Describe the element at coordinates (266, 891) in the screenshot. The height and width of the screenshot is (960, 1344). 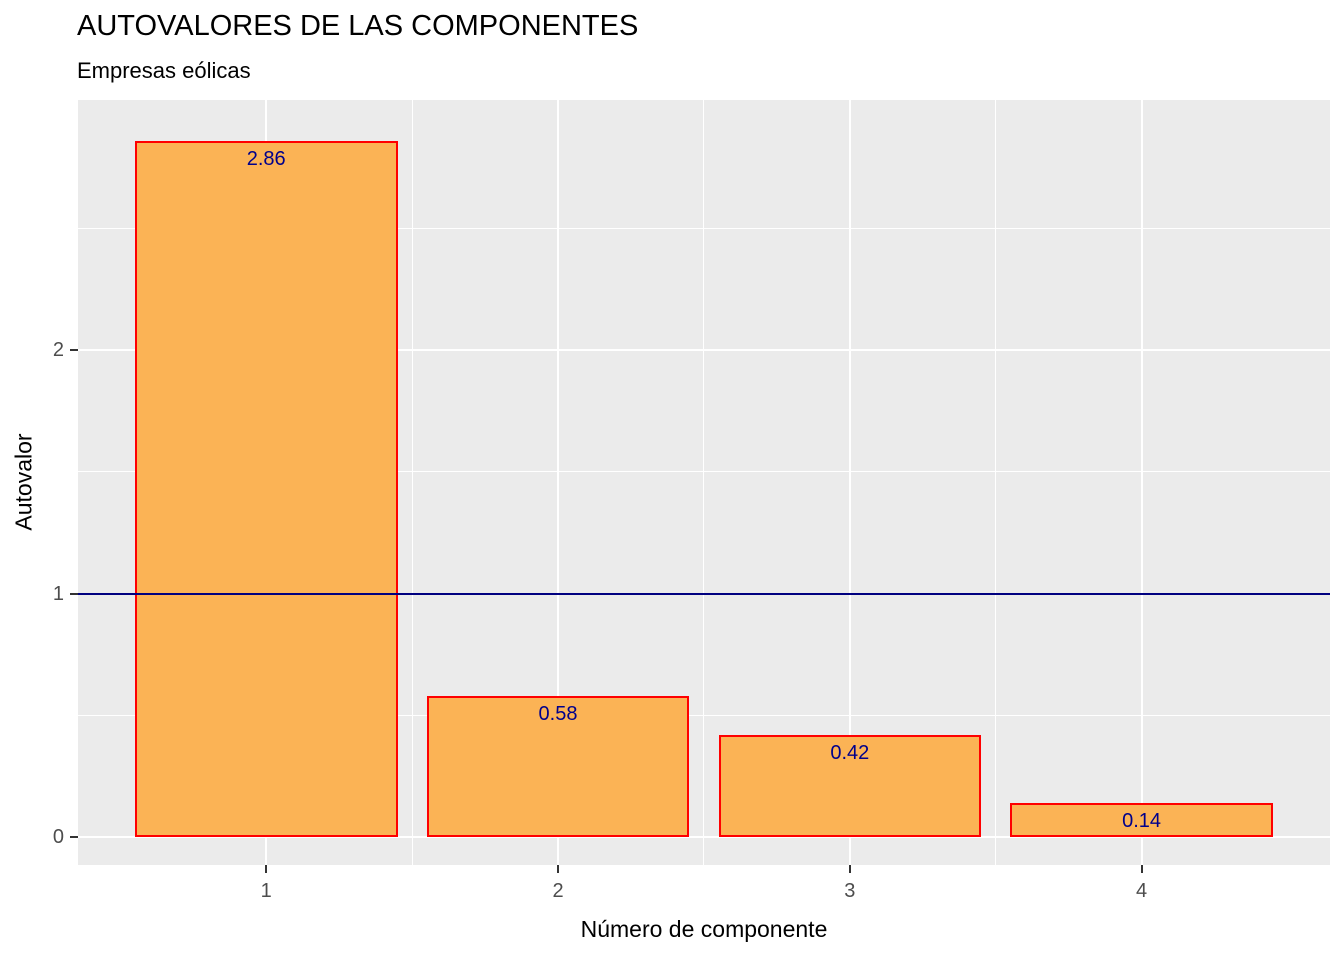
I see `x-tick-label: 1` at that location.